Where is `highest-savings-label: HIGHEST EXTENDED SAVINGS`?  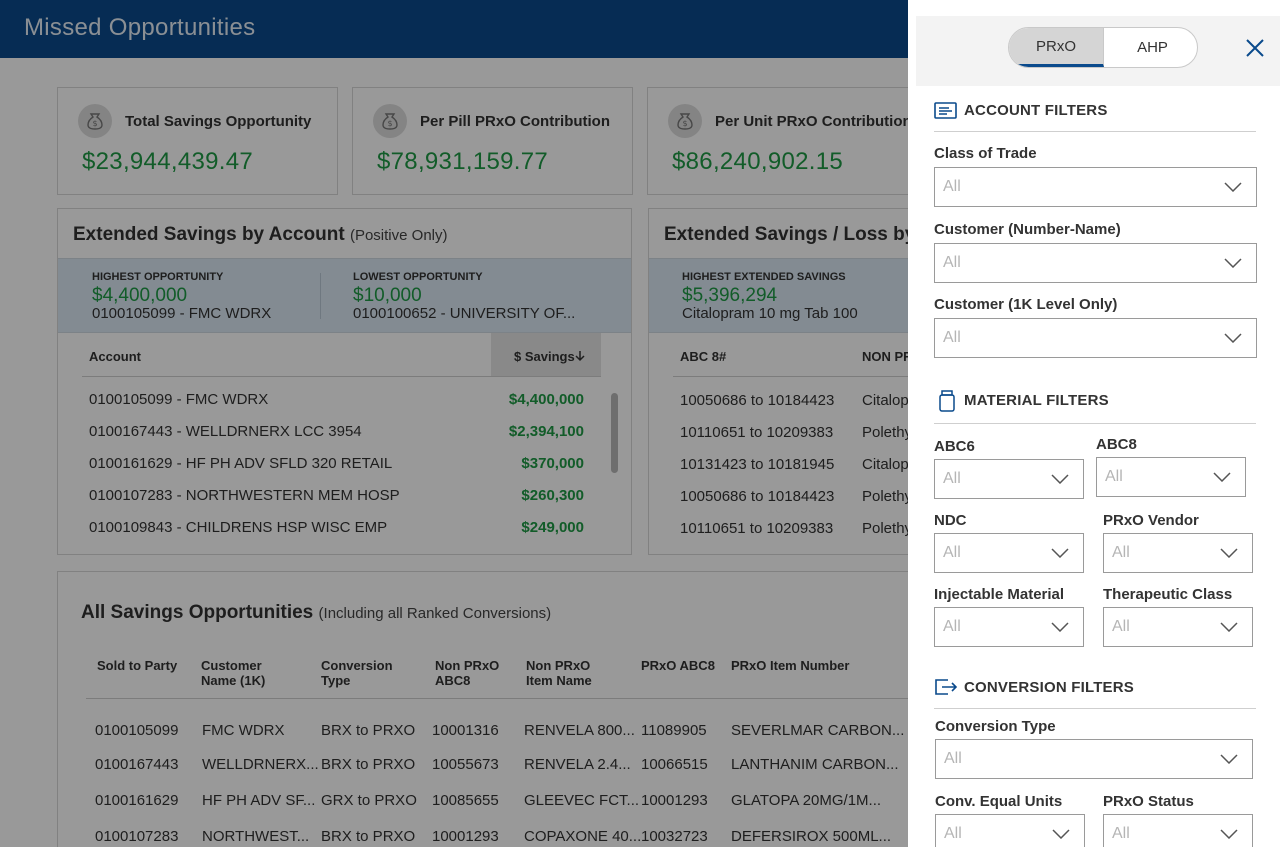 highest-savings-label: HIGHEST EXTENDED SAVINGS is located at coordinates (764, 277).